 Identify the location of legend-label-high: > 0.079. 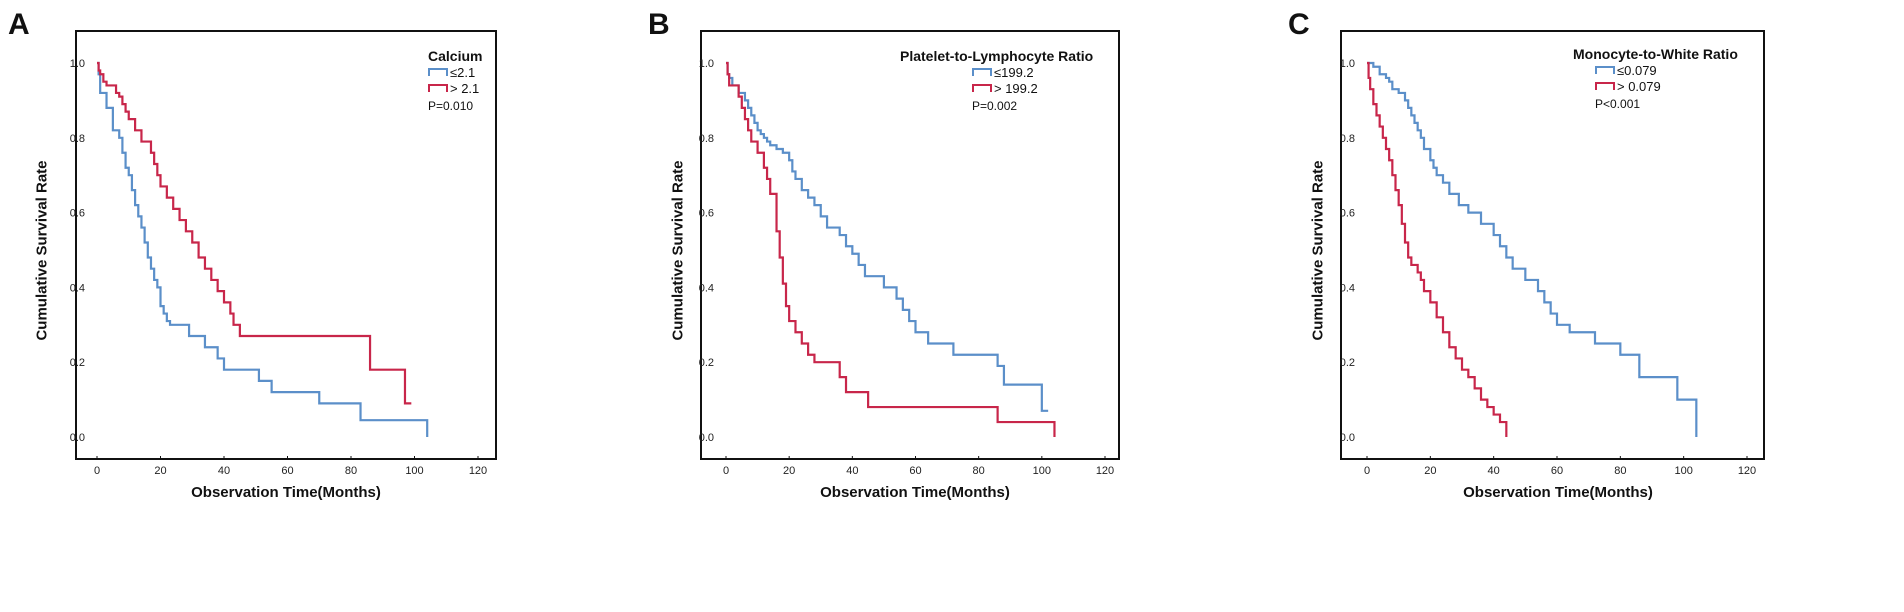
(1639, 86).